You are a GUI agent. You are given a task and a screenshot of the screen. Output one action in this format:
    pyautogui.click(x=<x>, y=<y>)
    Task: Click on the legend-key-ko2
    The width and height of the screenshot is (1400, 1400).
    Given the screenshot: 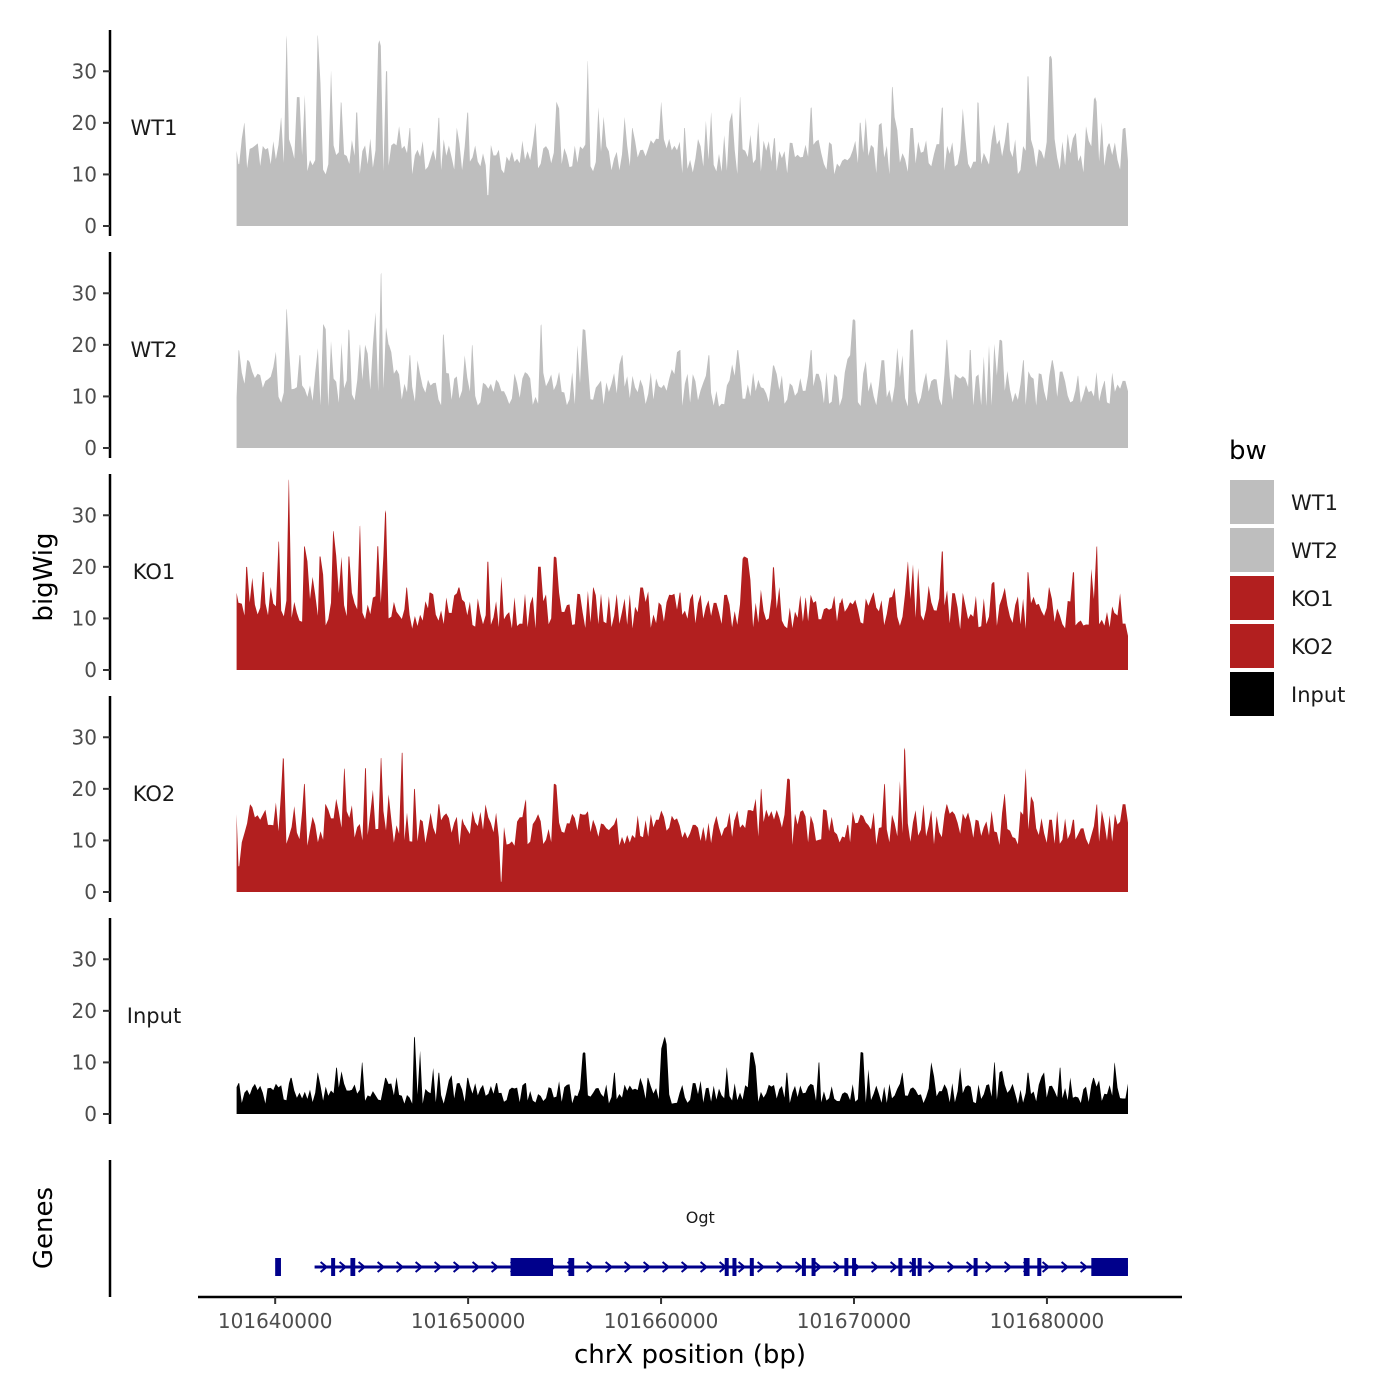 What is the action you would take?
    pyautogui.click(x=1252, y=646)
    